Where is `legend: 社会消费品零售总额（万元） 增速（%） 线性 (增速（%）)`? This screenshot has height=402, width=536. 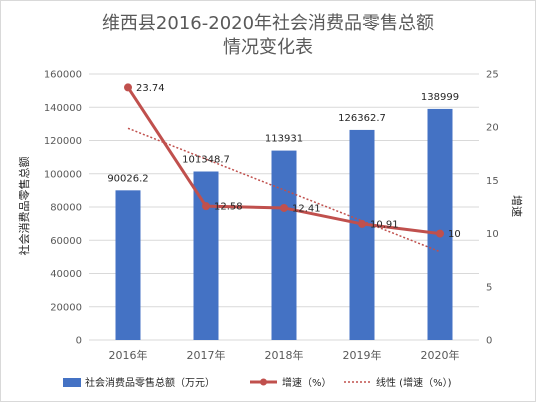 legend: 社会消费品零售总额（万元） 增速（%） 线性 (增速（%）) is located at coordinates (257, 382).